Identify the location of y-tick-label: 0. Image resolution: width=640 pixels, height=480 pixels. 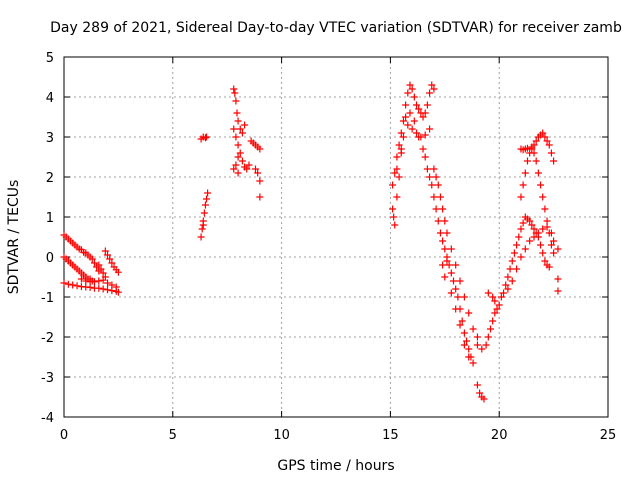
(50, 258).